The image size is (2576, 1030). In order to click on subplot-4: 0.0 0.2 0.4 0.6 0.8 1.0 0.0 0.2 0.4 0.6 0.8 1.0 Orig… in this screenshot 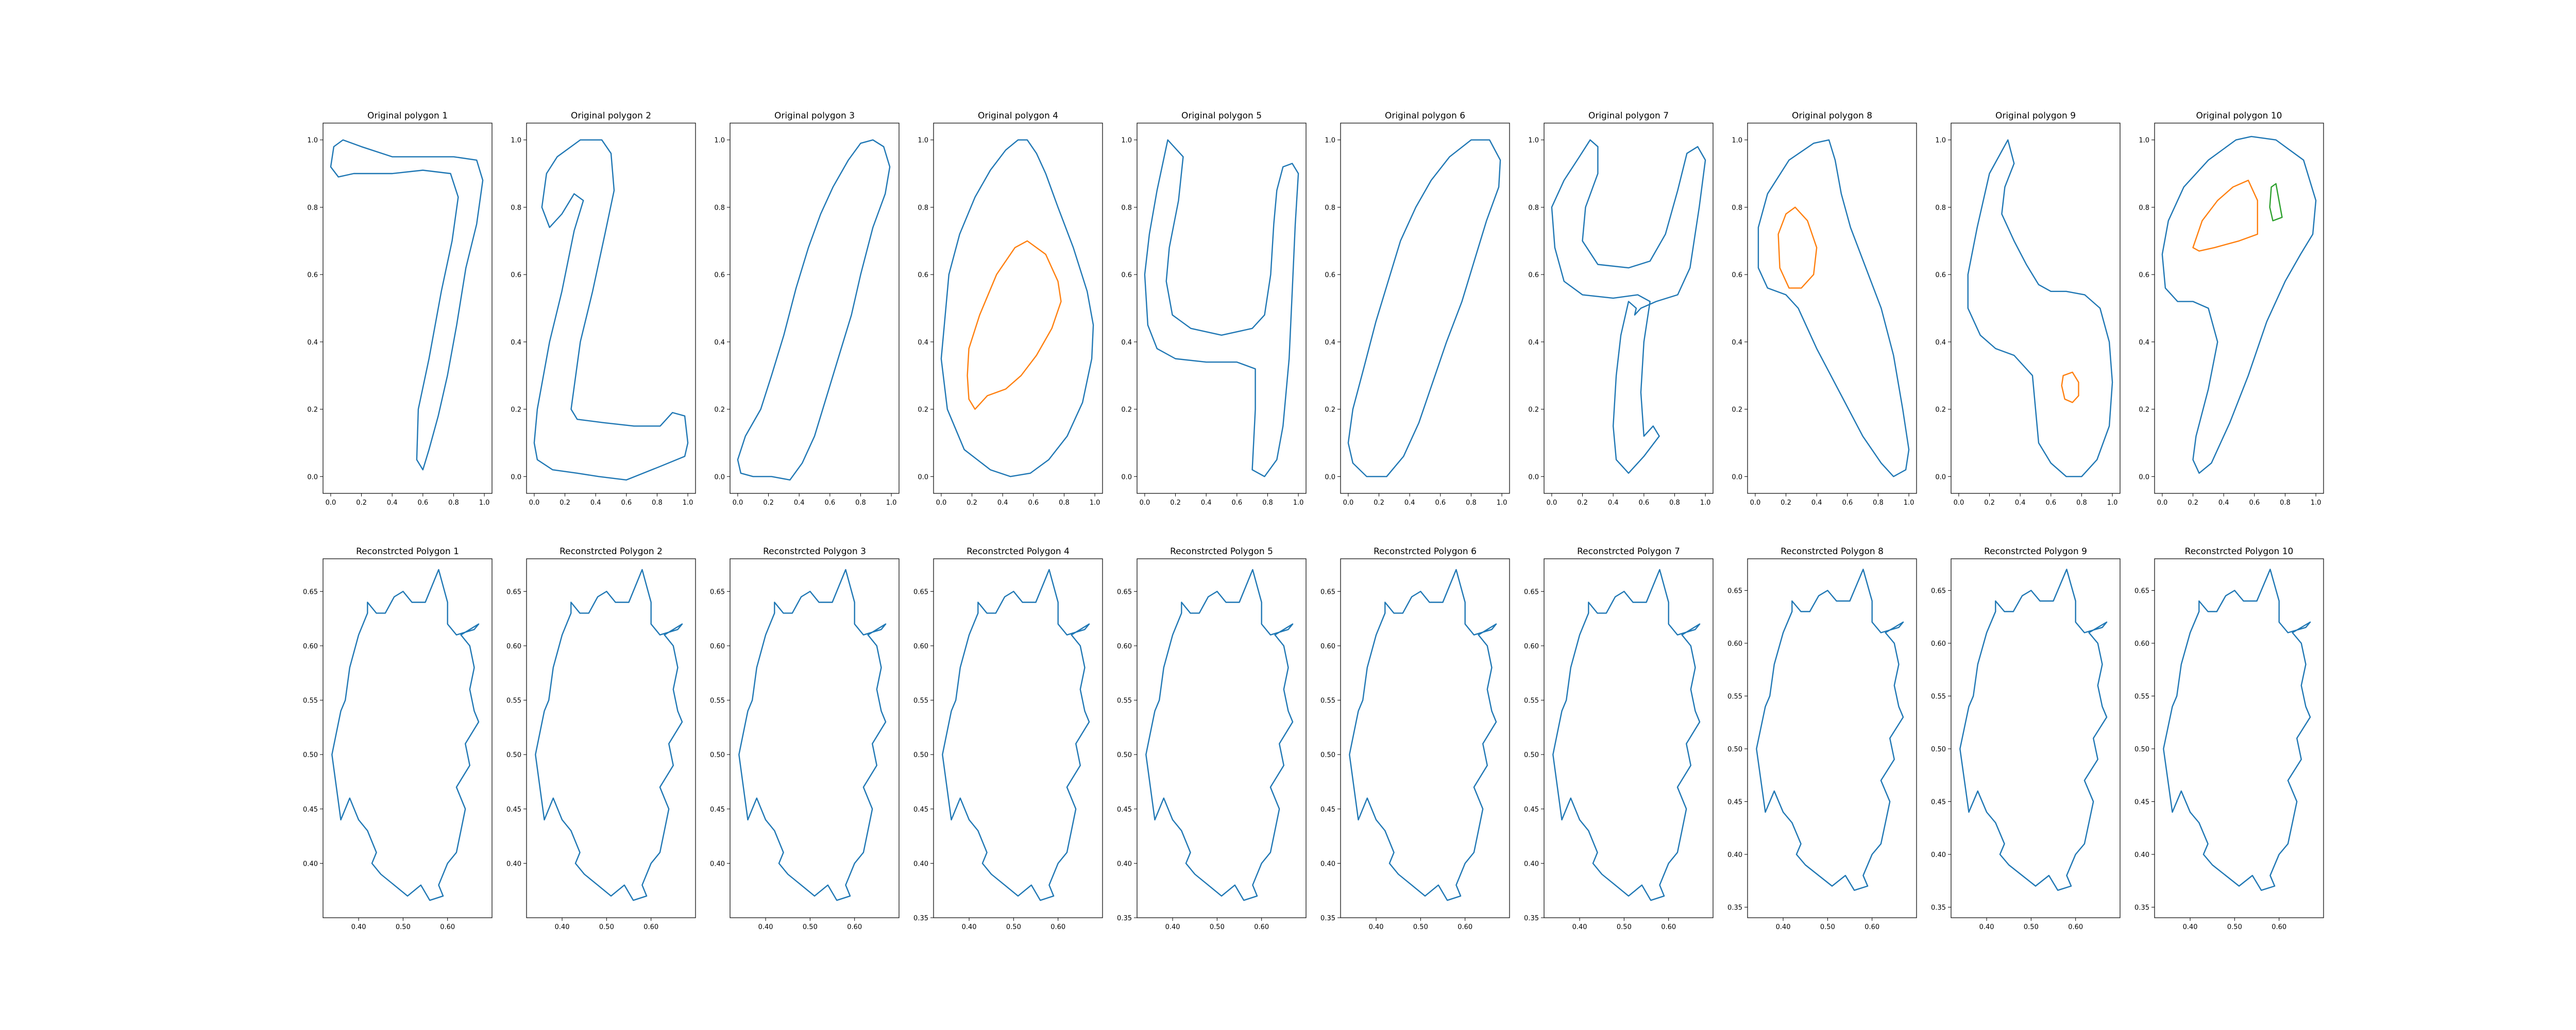, I will do `click(1010, 309)`.